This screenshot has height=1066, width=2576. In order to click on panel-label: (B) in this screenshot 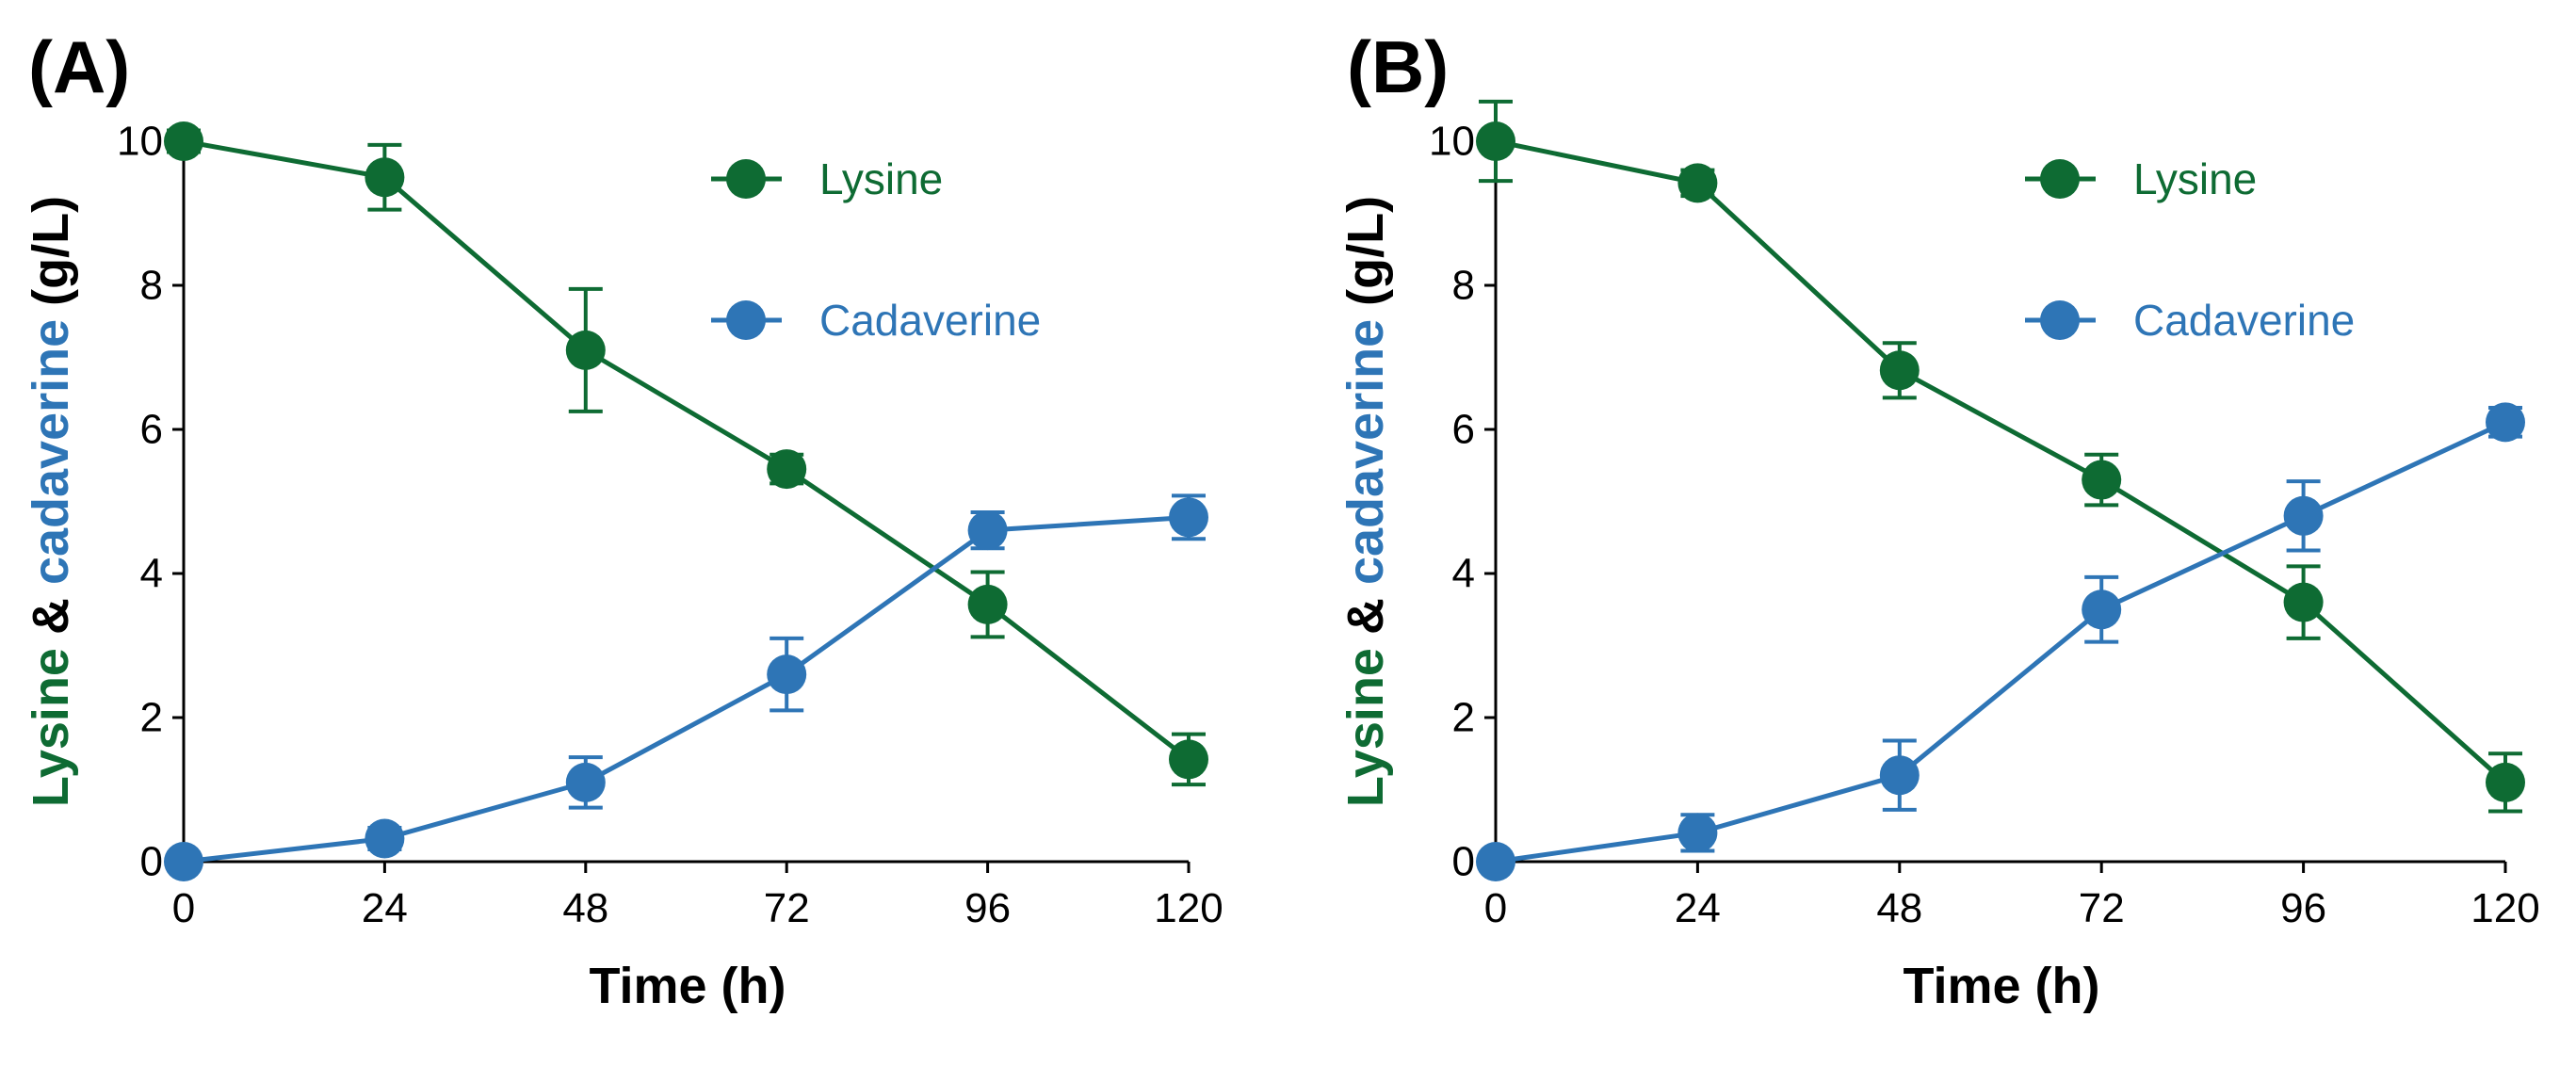, I will do `click(1398, 66)`.